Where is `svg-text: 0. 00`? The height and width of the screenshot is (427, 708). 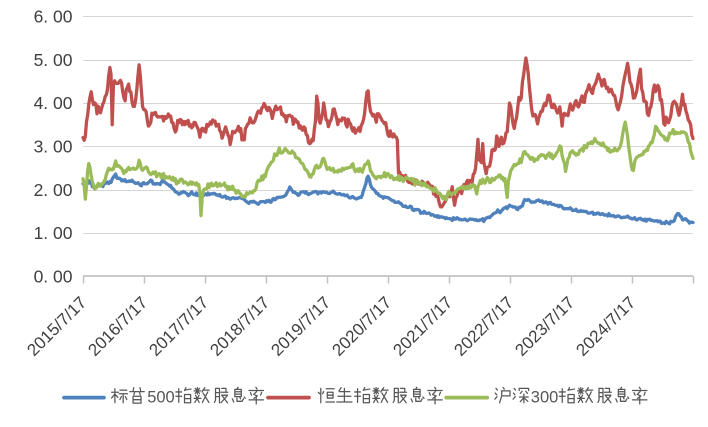 svg-text: 0. 00 is located at coordinates (53, 276).